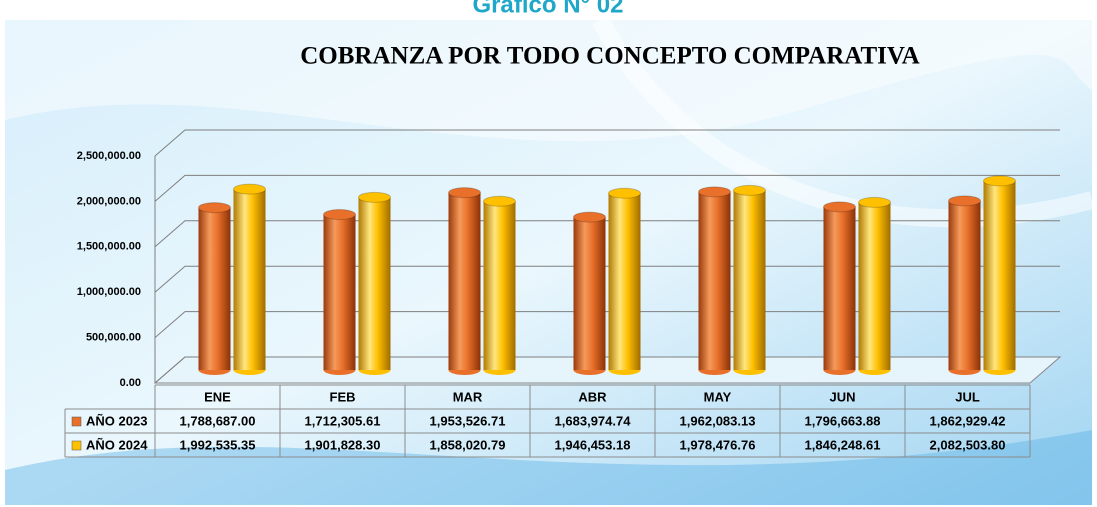 The image size is (1097, 507). What do you see at coordinates (843, 420) in the screenshot?
I see `data-label: 1,796,663.88` at bounding box center [843, 420].